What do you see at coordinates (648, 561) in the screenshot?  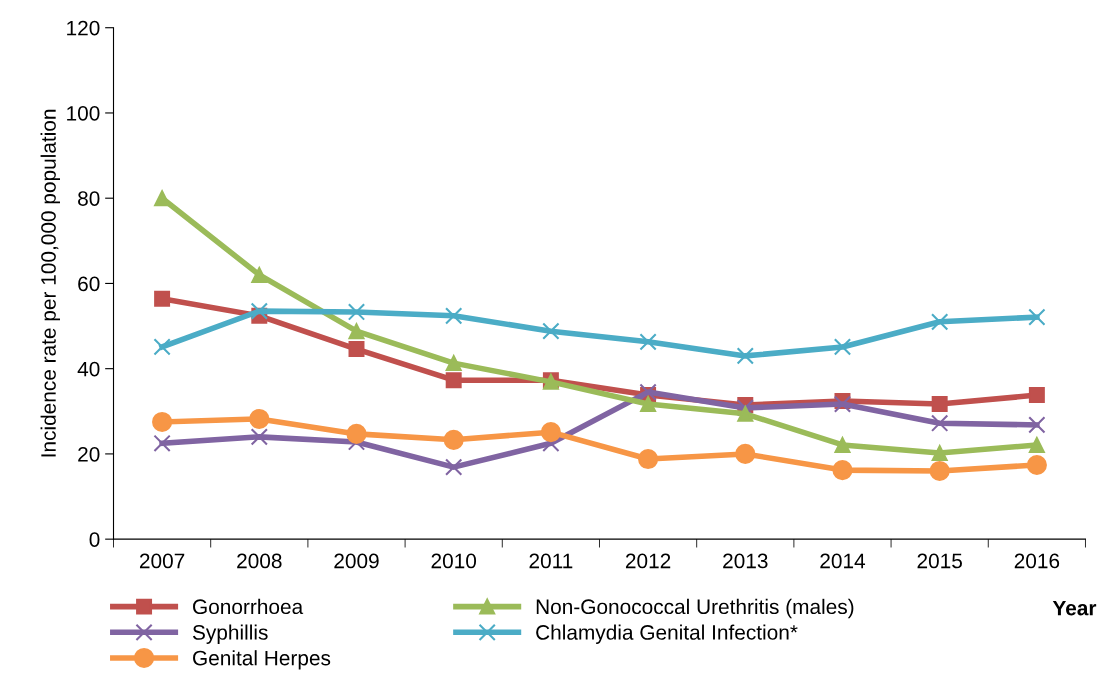 I see `x-tick-label: 2012` at bounding box center [648, 561].